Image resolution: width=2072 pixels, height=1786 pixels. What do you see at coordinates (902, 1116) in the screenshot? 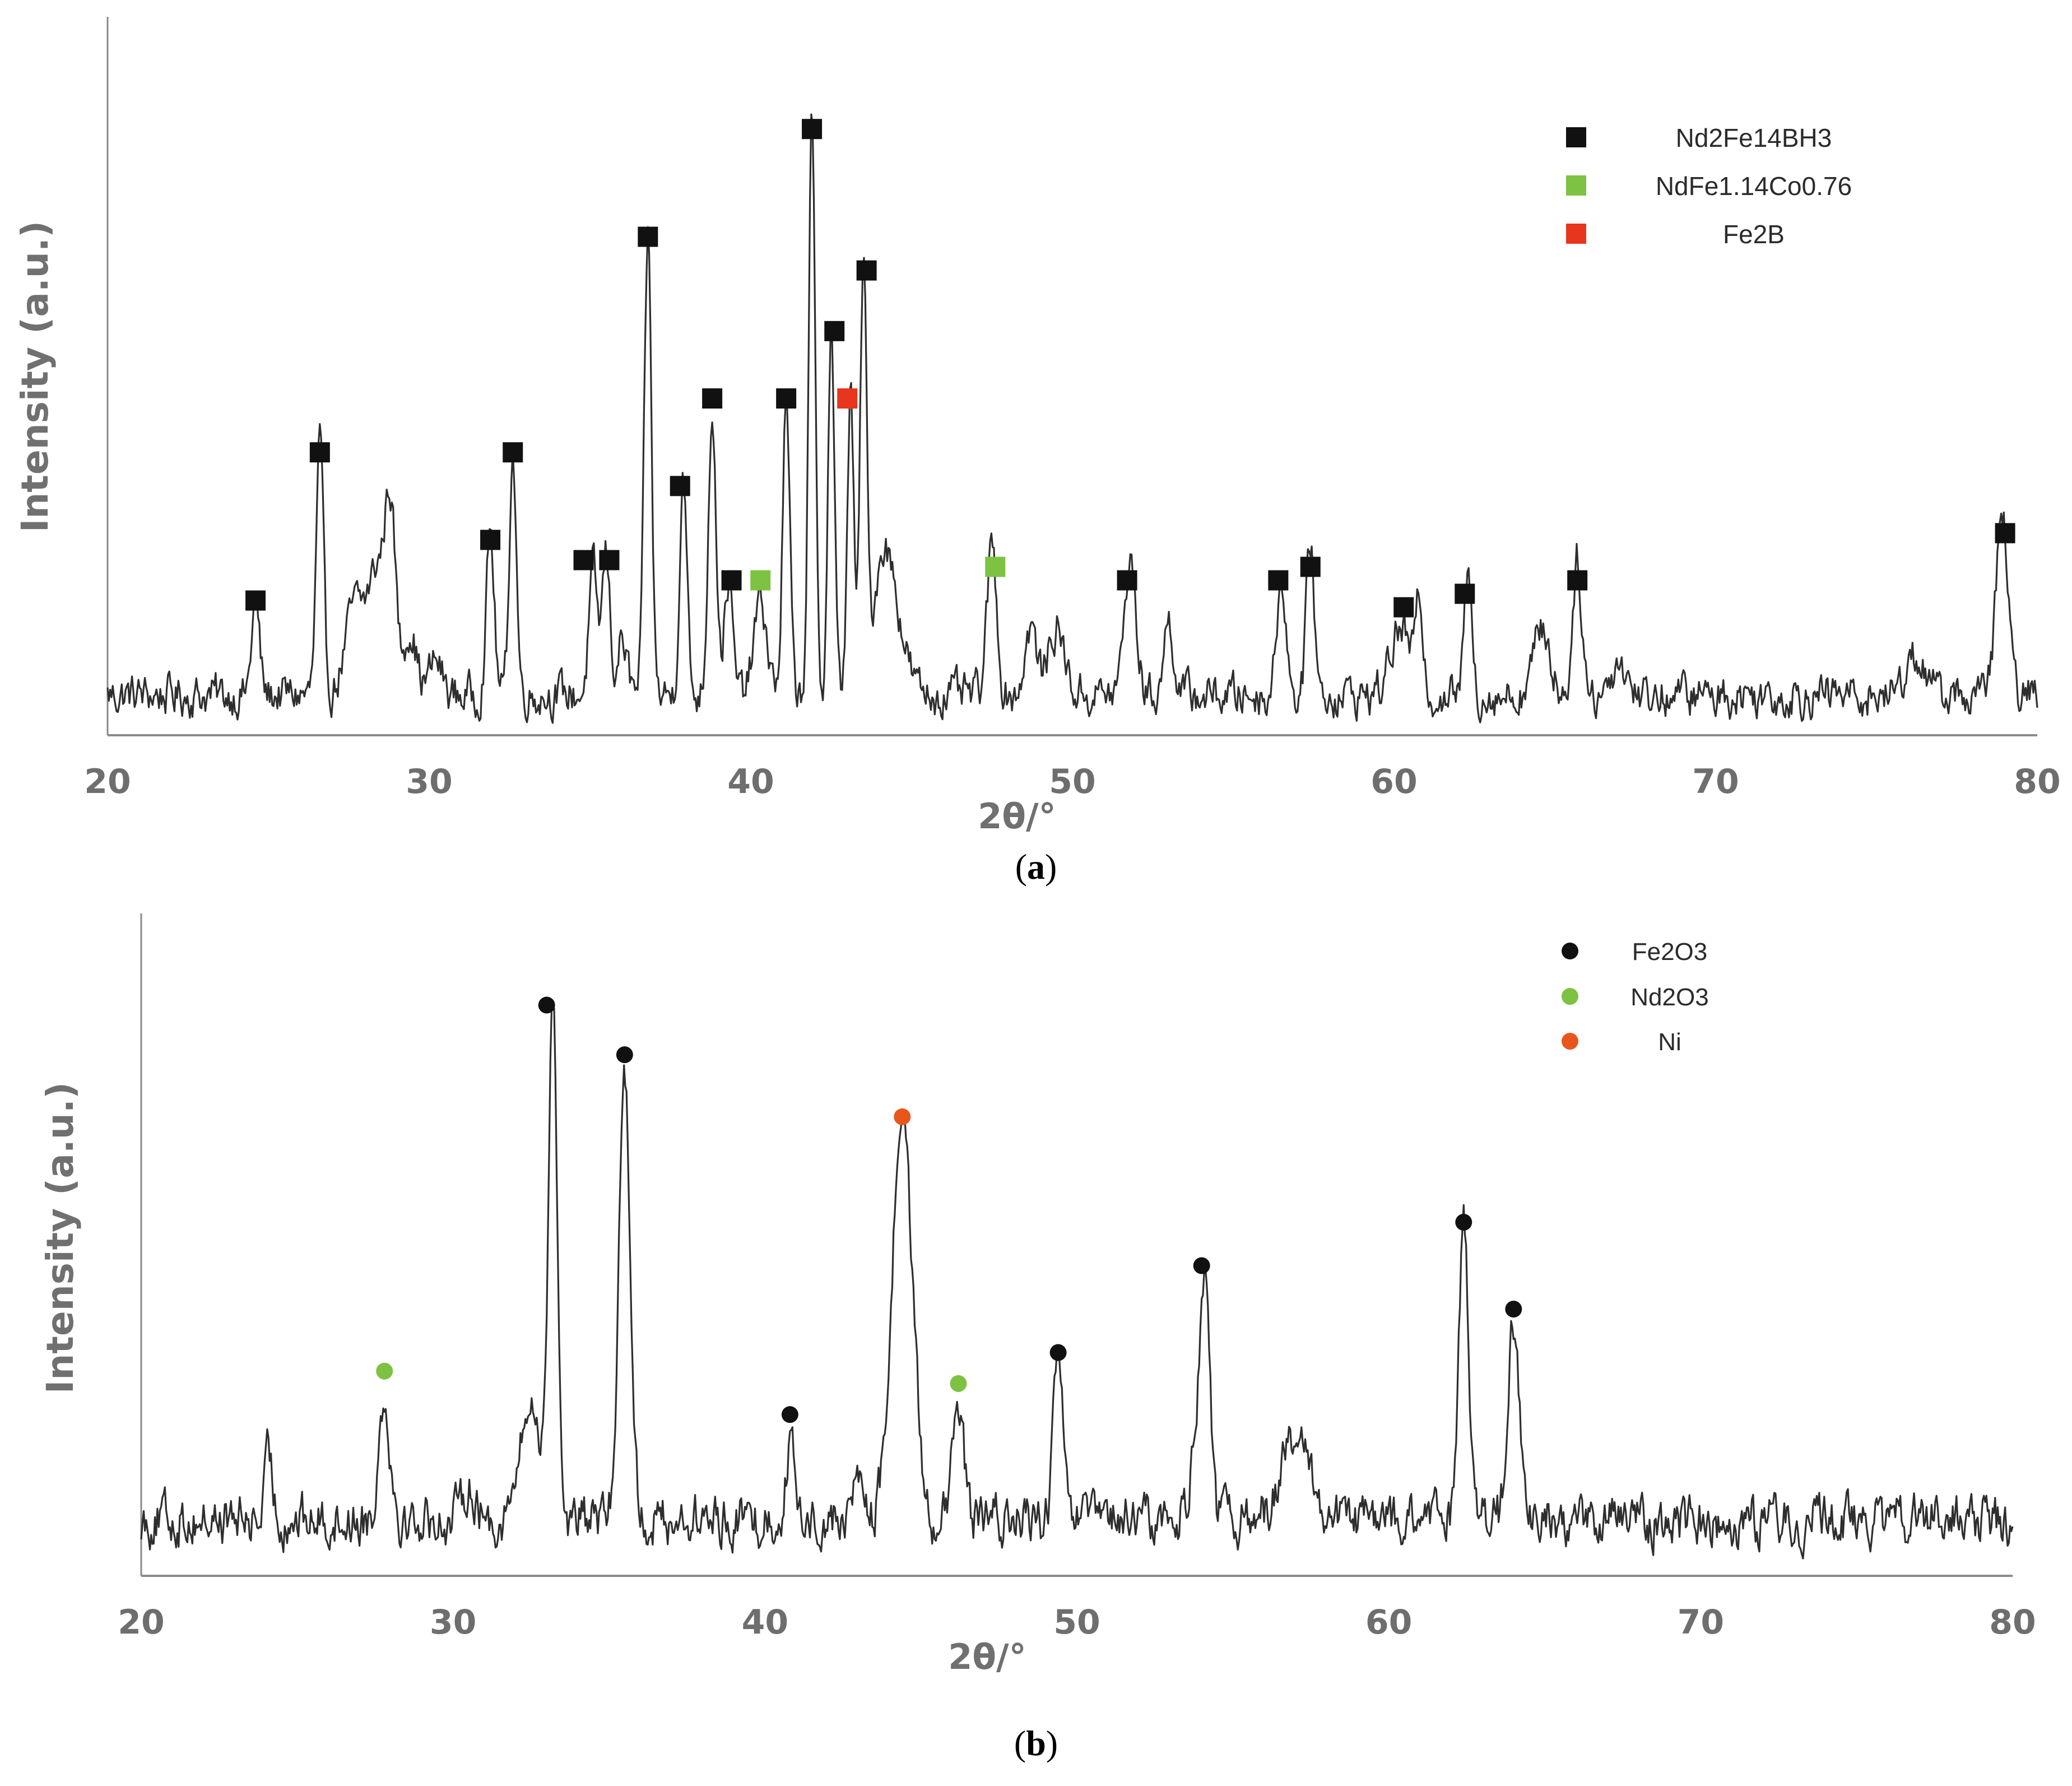
I see `peak-marker-ni` at bounding box center [902, 1116].